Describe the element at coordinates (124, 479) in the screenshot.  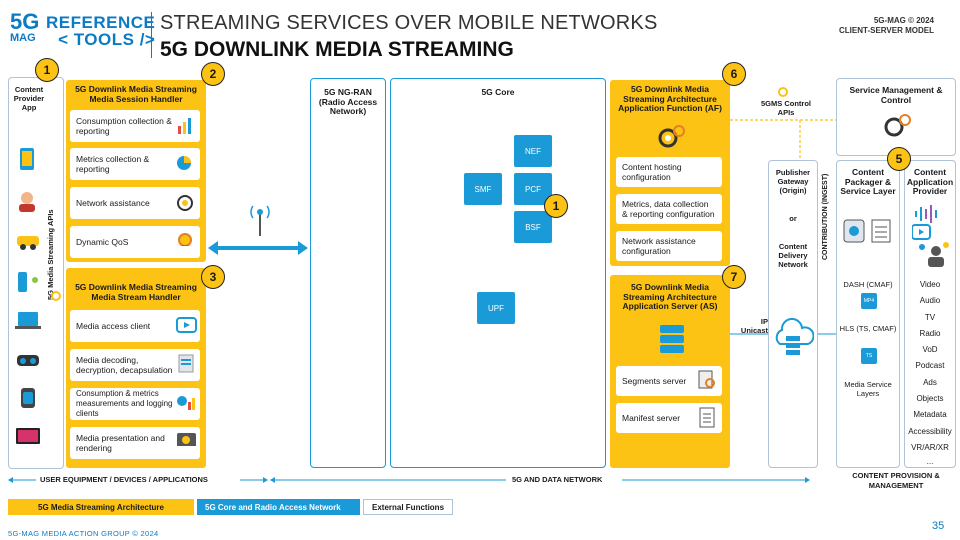
I see `ue-section-label: USER EQUIPMENT / DEVICES / APPLICATIONS` at that location.